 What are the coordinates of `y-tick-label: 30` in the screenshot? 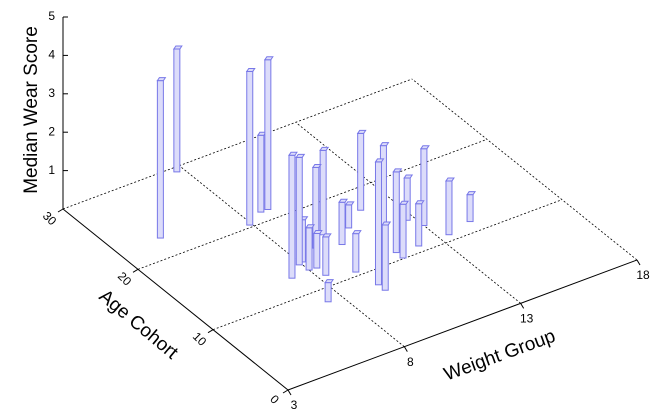 It's located at (50, 219).